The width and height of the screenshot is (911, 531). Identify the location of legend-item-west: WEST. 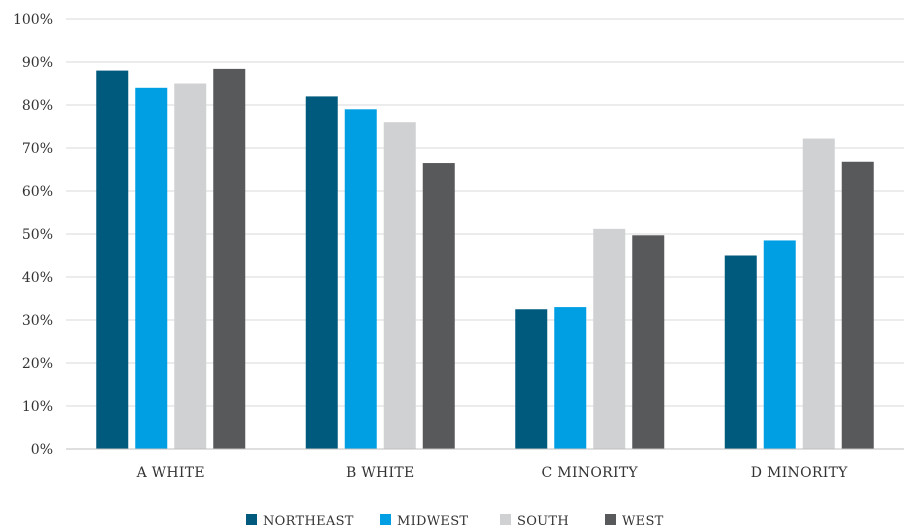
(634, 521).